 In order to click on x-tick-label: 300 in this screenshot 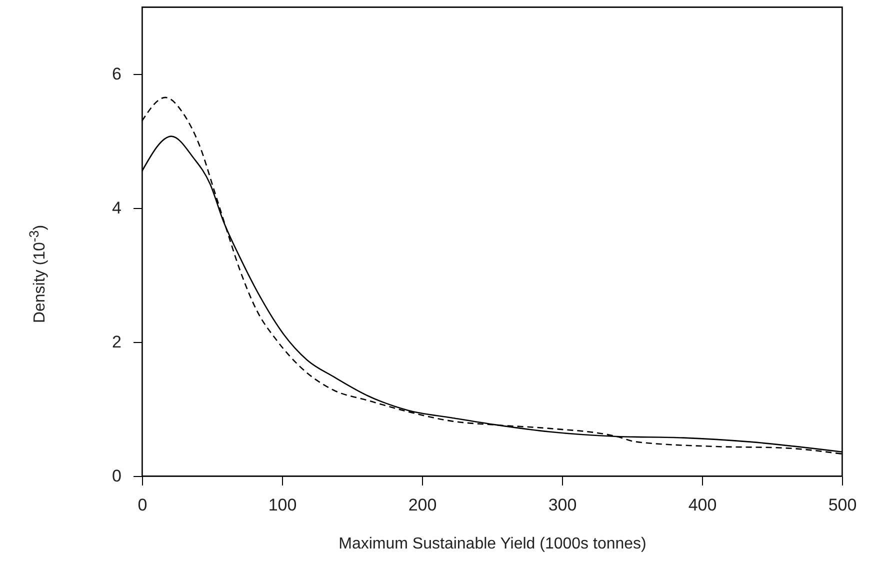, I will do `click(562, 505)`.